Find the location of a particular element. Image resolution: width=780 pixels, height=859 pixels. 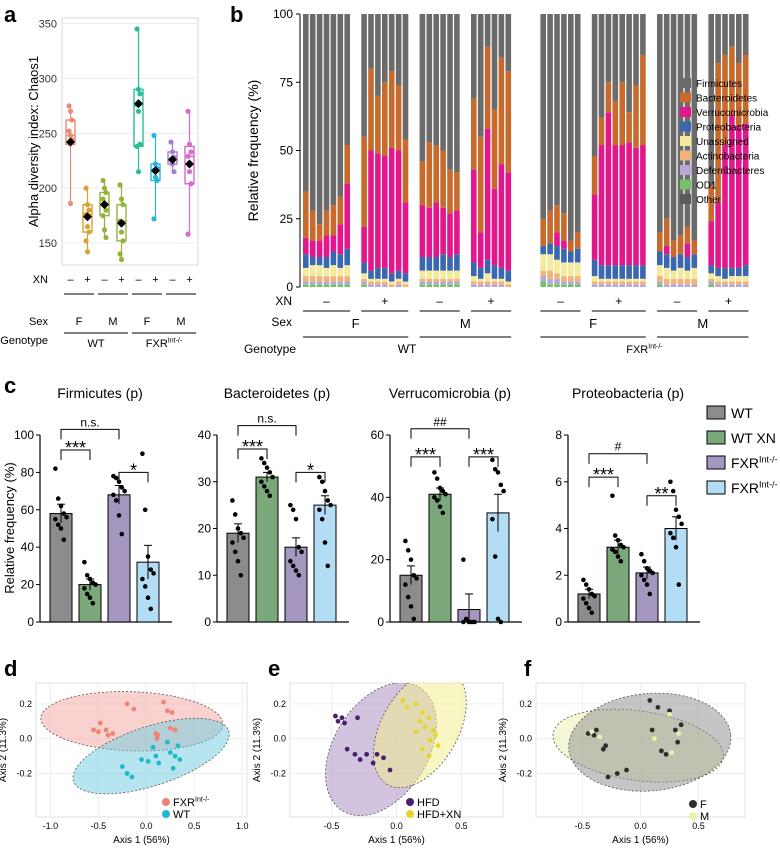

legend-label: M is located at coordinates (704, 817).